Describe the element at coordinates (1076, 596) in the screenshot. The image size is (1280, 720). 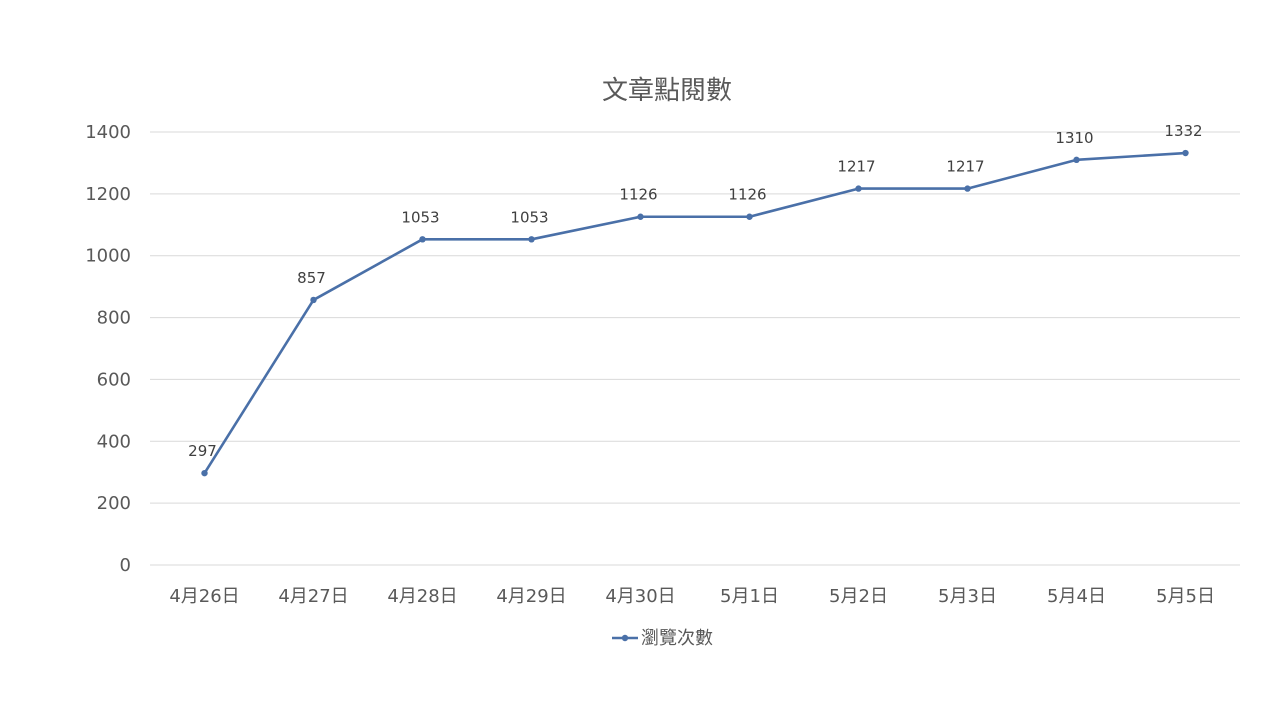
I see `x-tick-label: 5月4日` at that location.